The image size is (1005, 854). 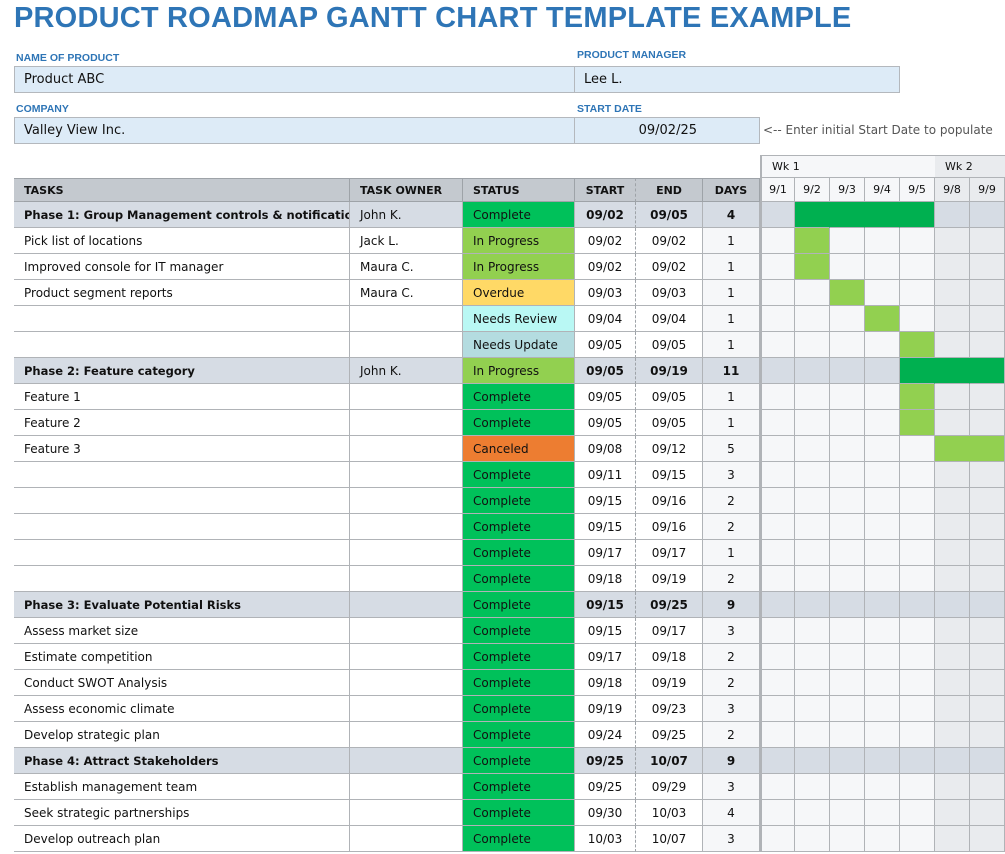 I want to click on task-name: Develop outreach plan, so click(x=182, y=839).